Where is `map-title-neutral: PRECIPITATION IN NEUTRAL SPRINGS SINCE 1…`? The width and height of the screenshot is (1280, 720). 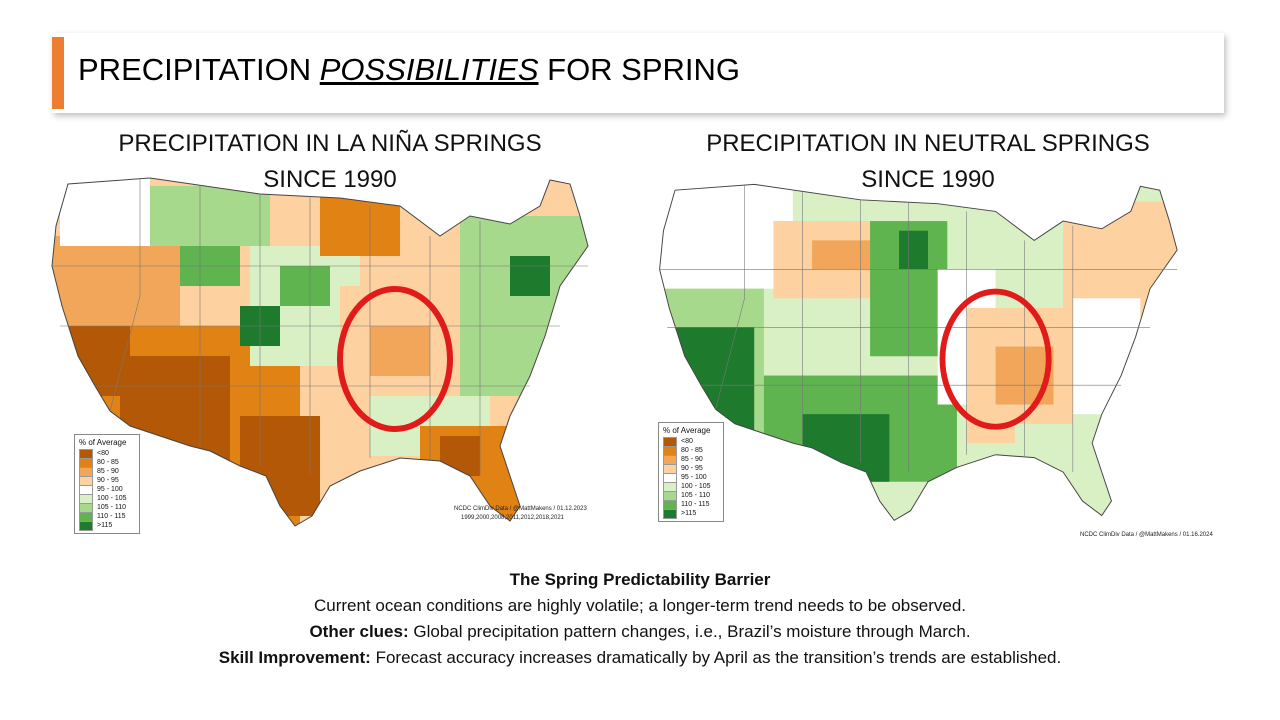 map-title-neutral: PRECIPITATION IN NEUTRAL SPRINGS SINCE 1… is located at coordinates (928, 161).